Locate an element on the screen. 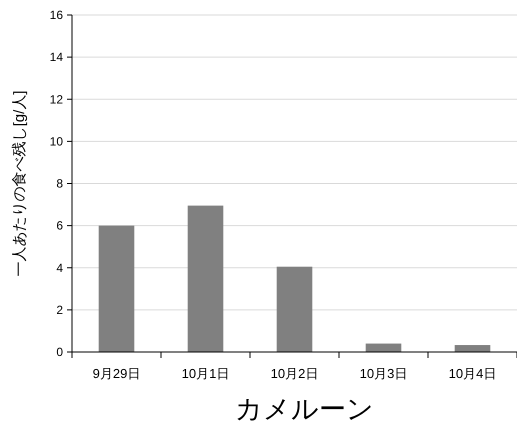 The image size is (517, 439). y-tick-label: 12 is located at coordinates (57, 99).